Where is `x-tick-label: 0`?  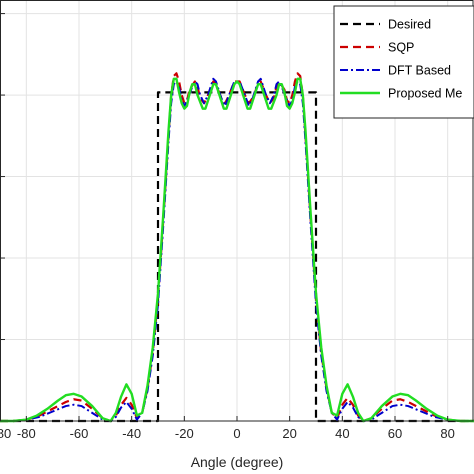
x-tick-label: 0 is located at coordinates (236, 433).